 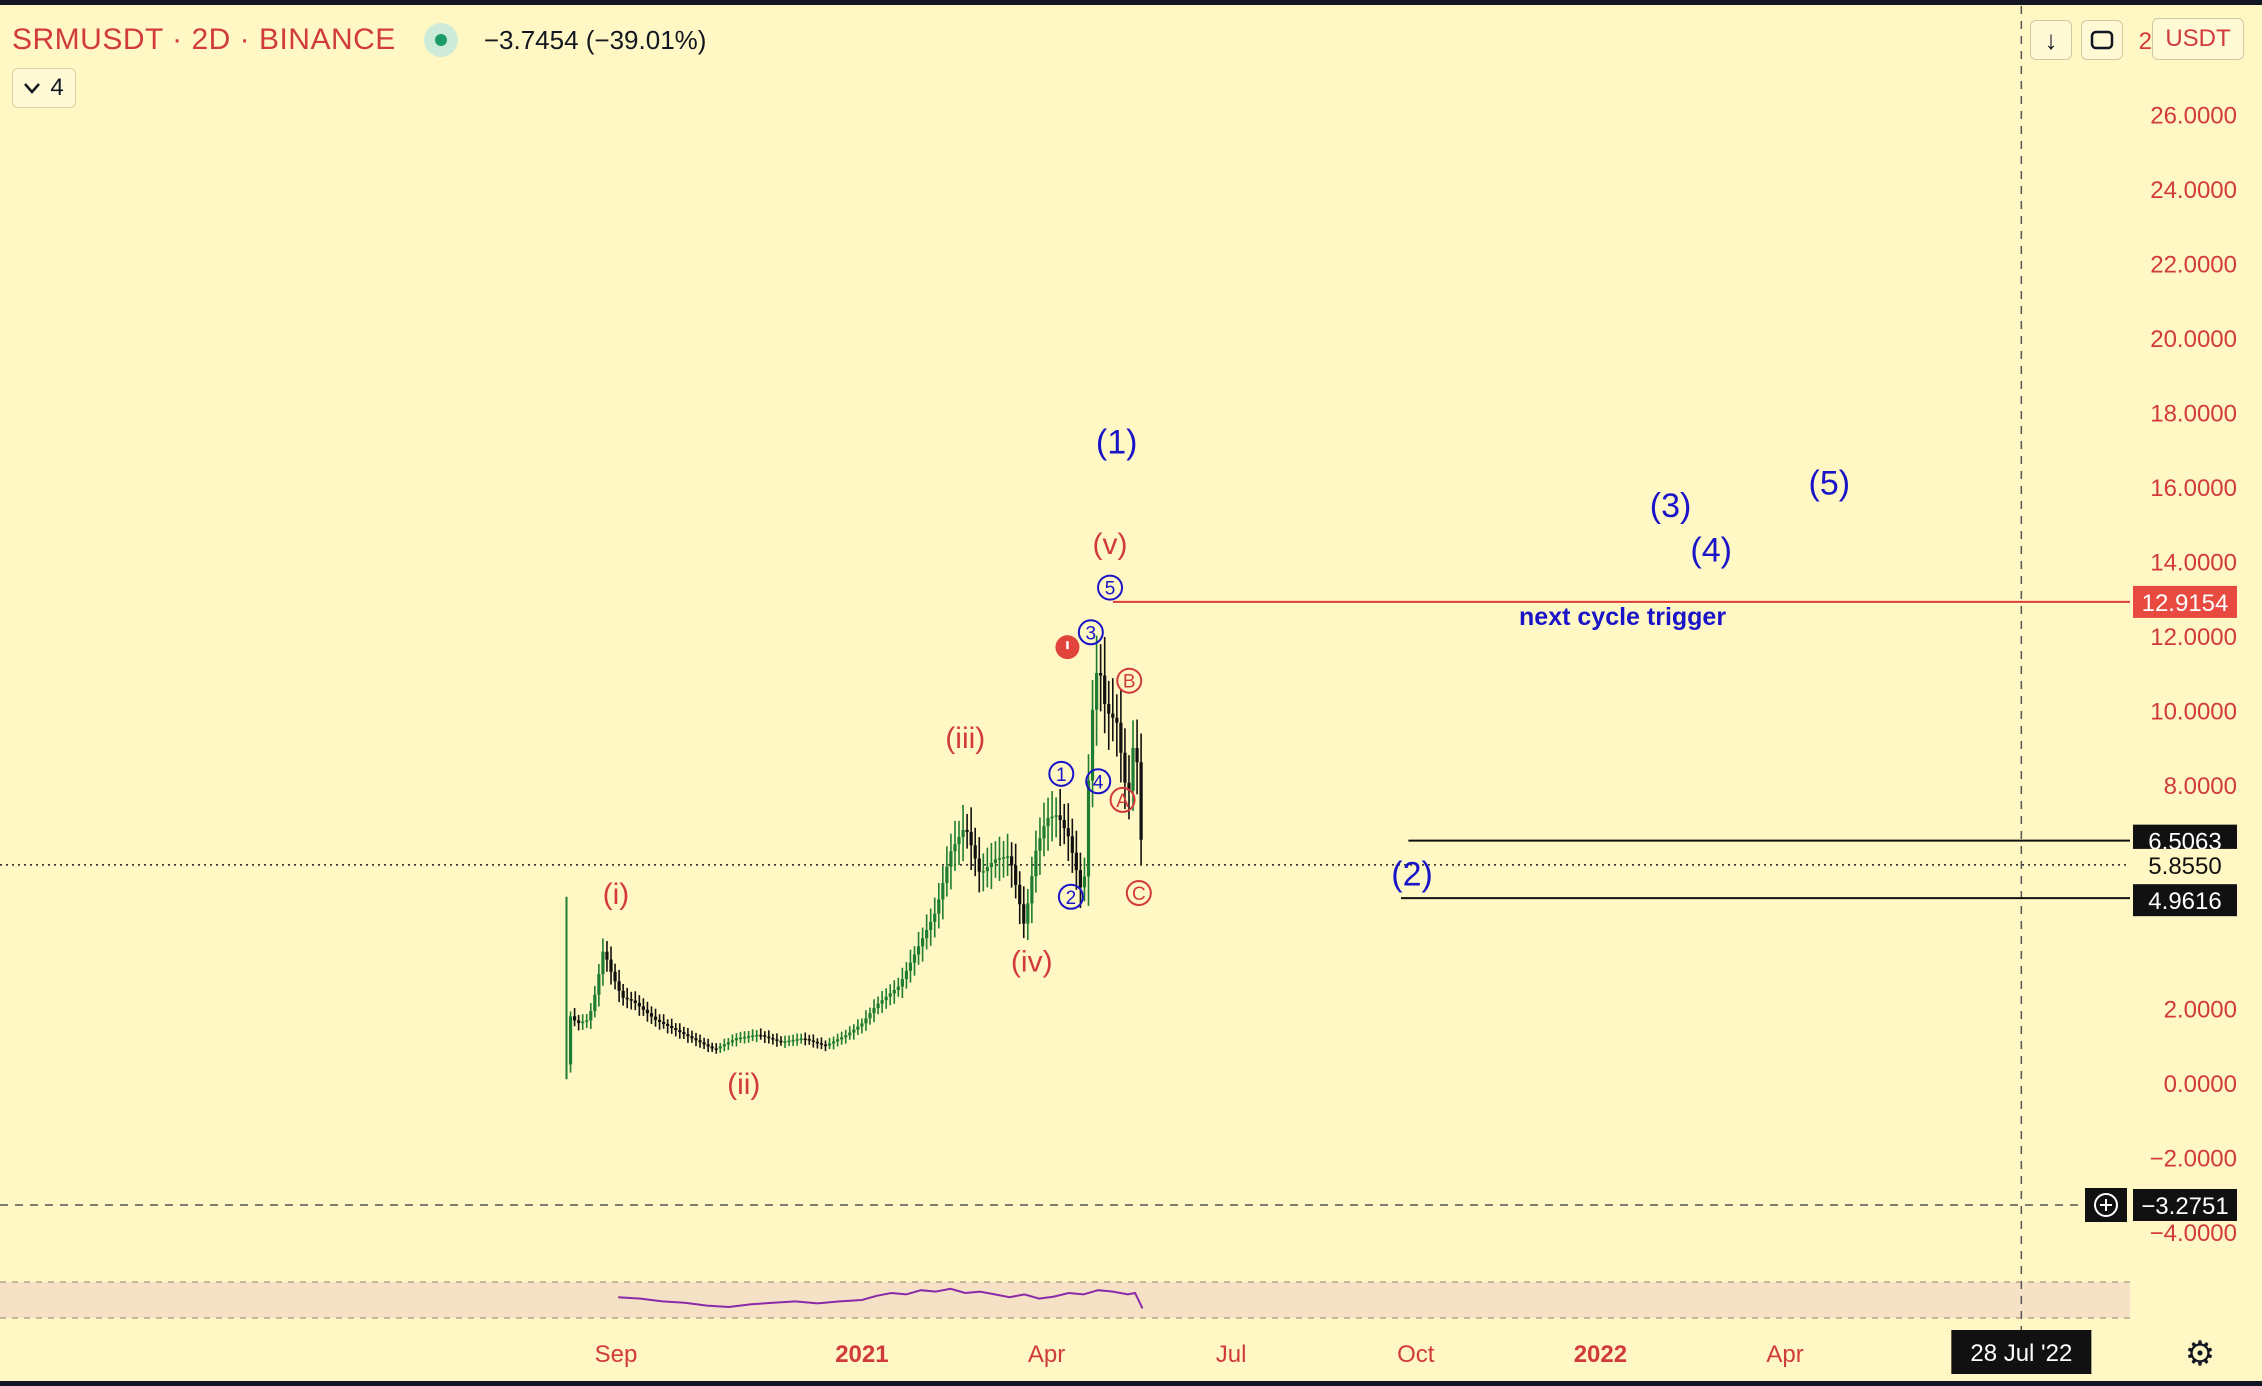 I want to click on time-tick-4: Oct, so click(x=1416, y=1354).